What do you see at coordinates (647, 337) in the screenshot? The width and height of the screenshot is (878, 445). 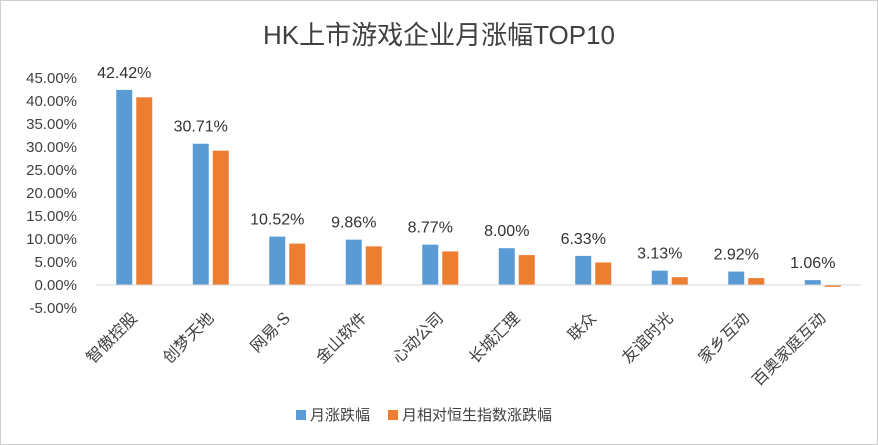 I see `x-category-label: 友谊时光` at bounding box center [647, 337].